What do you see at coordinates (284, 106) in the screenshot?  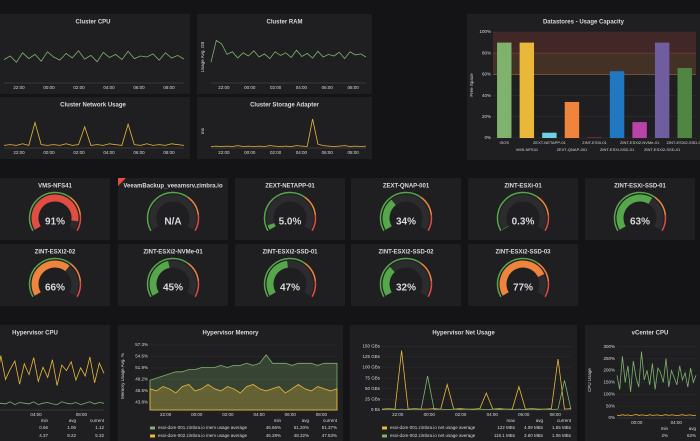 I see `panel-title: Cluster Storage Adapter` at bounding box center [284, 106].